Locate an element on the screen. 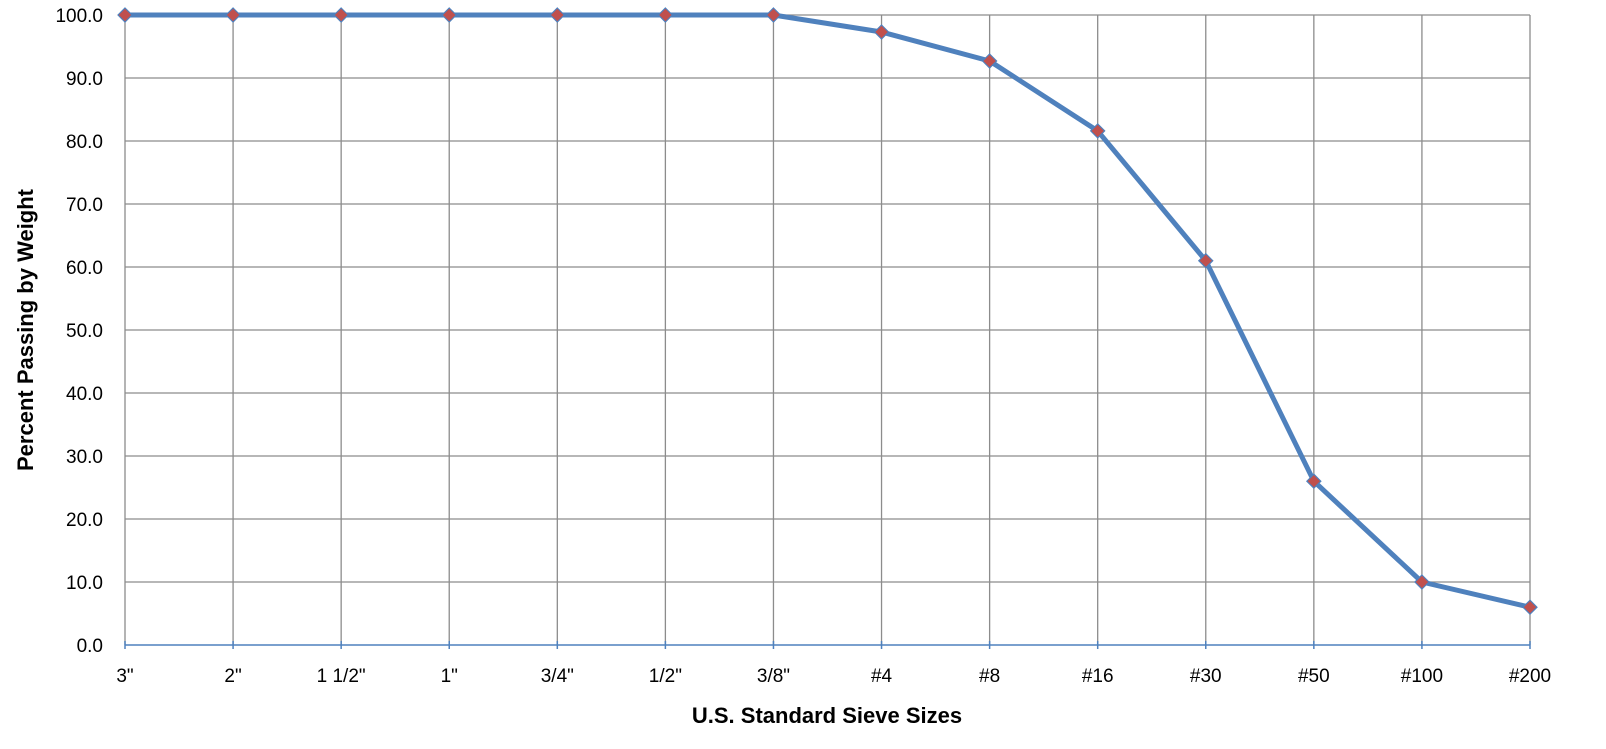 The width and height of the screenshot is (1606, 749). x-tick-label: #30 is located at coordinates (1206, 676).